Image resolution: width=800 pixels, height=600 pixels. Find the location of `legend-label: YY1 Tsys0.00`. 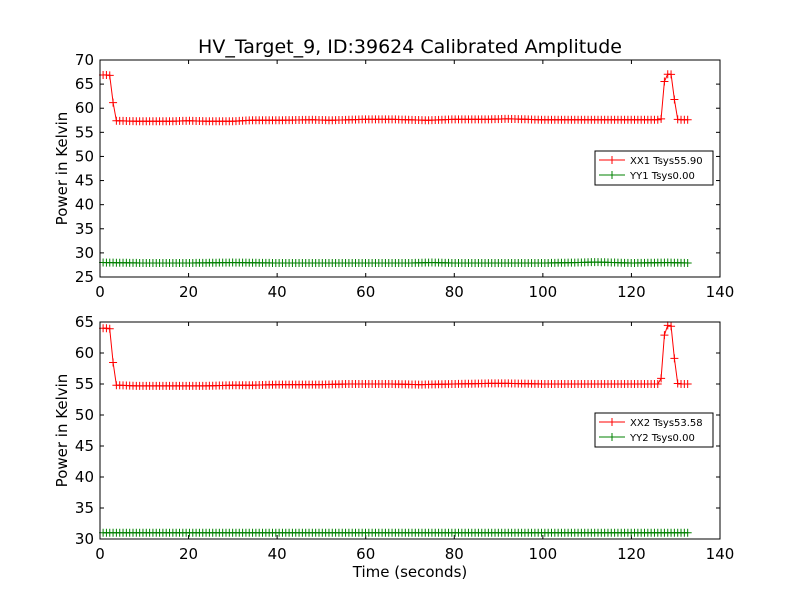

legend-label: YY1 Tsys0.00 is located at coordinates (662, 176).